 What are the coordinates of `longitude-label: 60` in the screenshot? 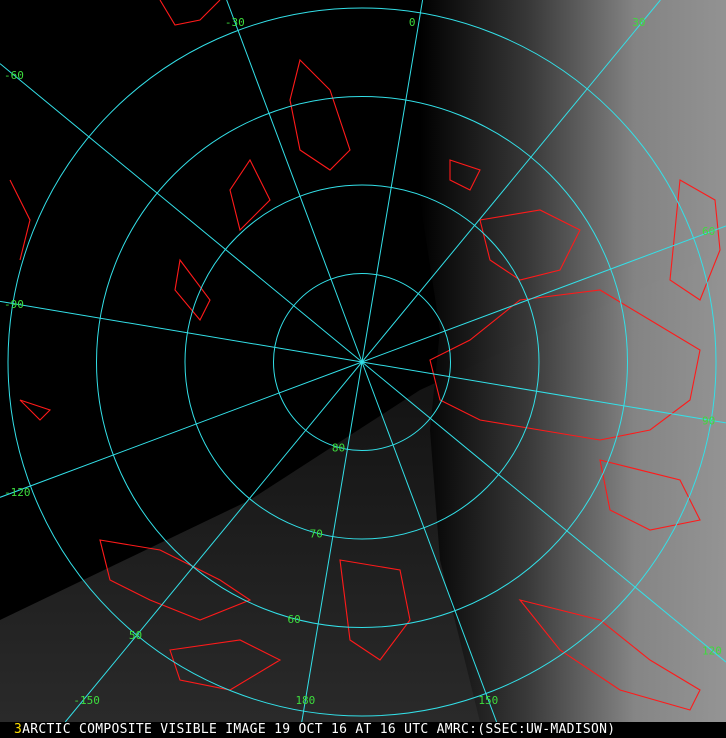 It's located at (708, 231).